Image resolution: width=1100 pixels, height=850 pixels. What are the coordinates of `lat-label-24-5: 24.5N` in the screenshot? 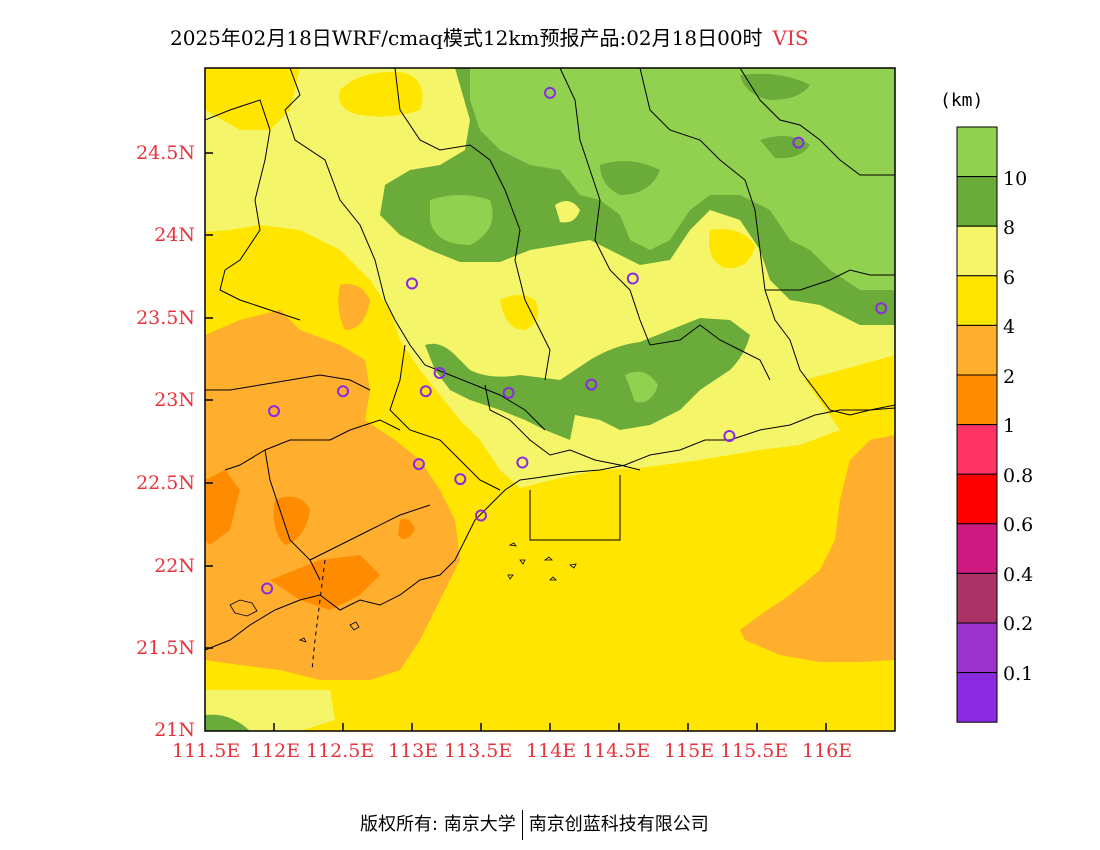 It's located at (165, 153).